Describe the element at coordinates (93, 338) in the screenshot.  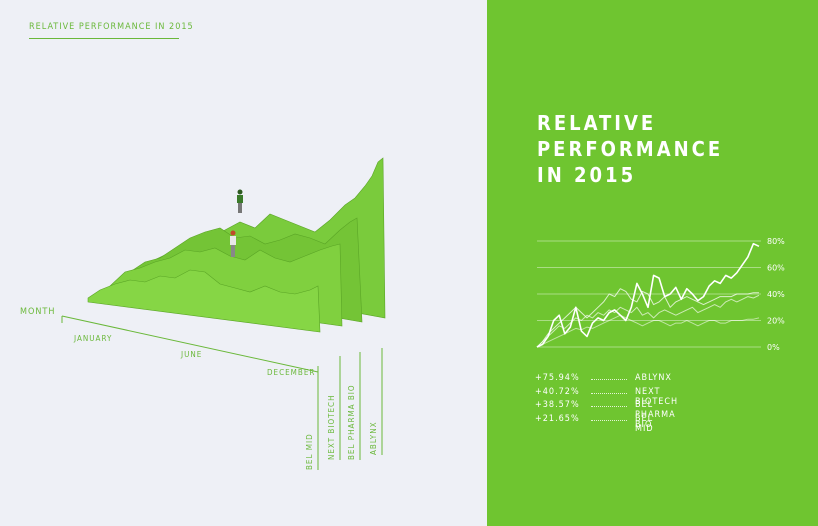
I see `month-label-january: JANUARY` at that location.